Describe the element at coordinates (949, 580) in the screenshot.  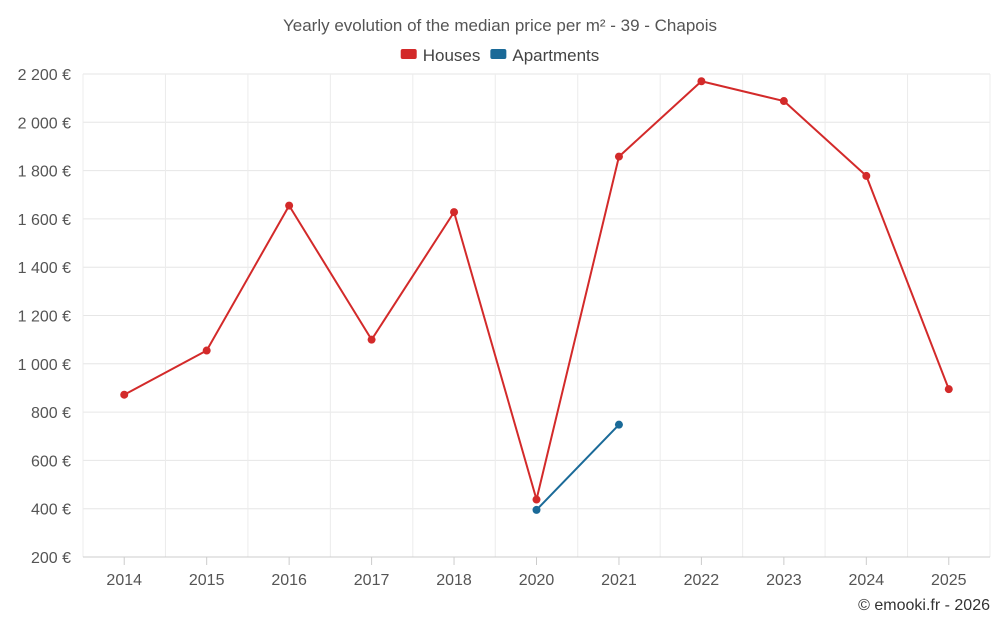
I see `x-tick-label: 2025` at that location.